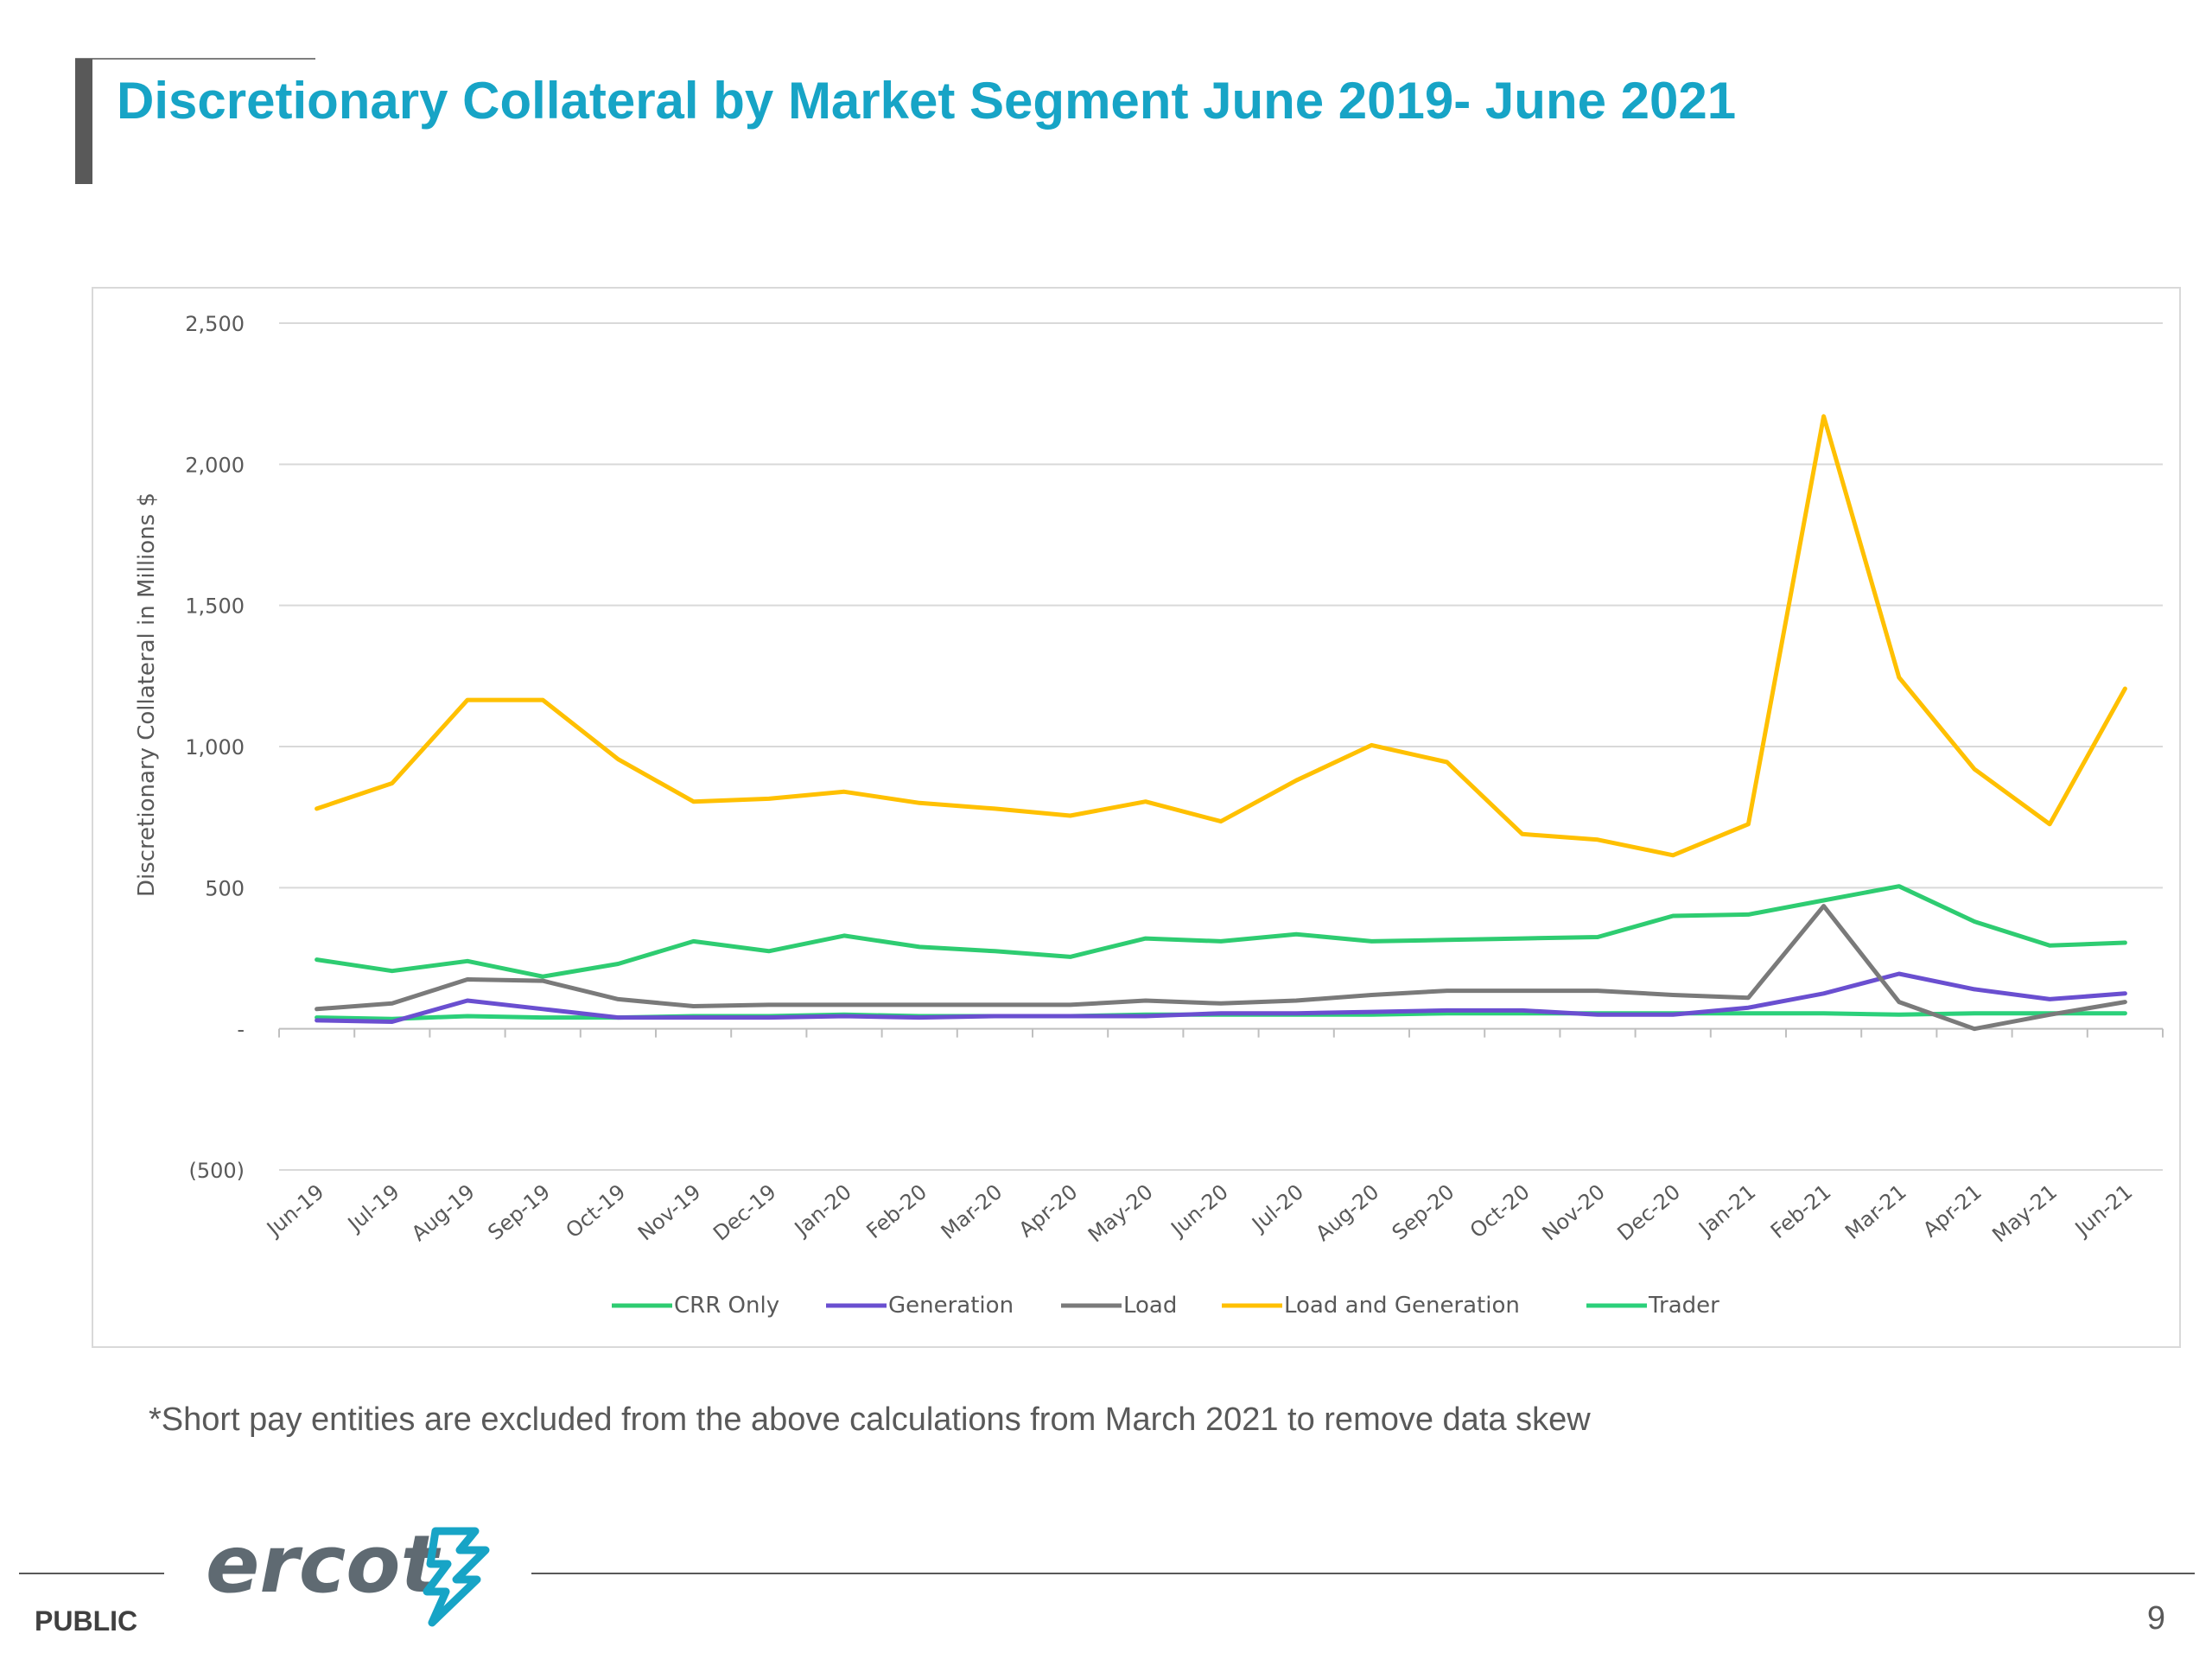  I want to click on y-tick-label: 1,500, so click(215, 606).